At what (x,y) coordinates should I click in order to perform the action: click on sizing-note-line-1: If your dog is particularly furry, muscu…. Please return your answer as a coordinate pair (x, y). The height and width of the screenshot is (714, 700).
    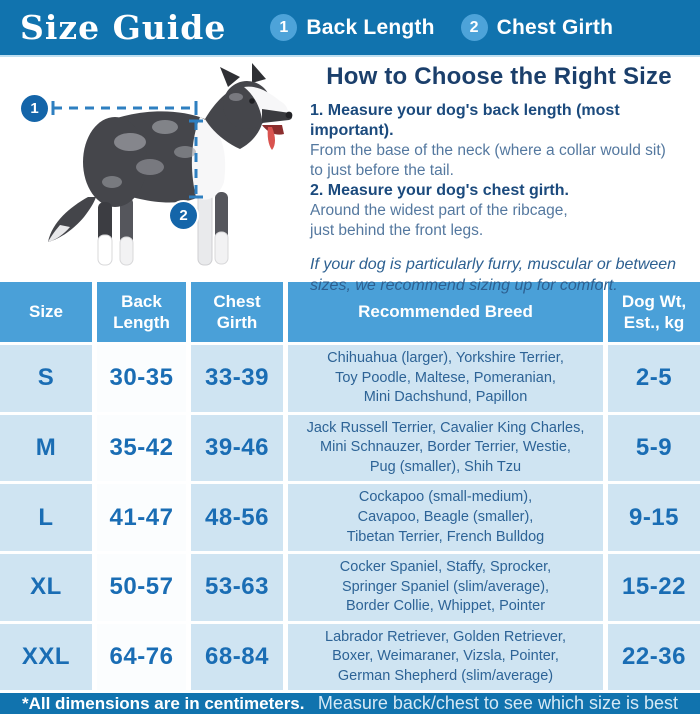
    Looking at the image, I should click on (493, 264).